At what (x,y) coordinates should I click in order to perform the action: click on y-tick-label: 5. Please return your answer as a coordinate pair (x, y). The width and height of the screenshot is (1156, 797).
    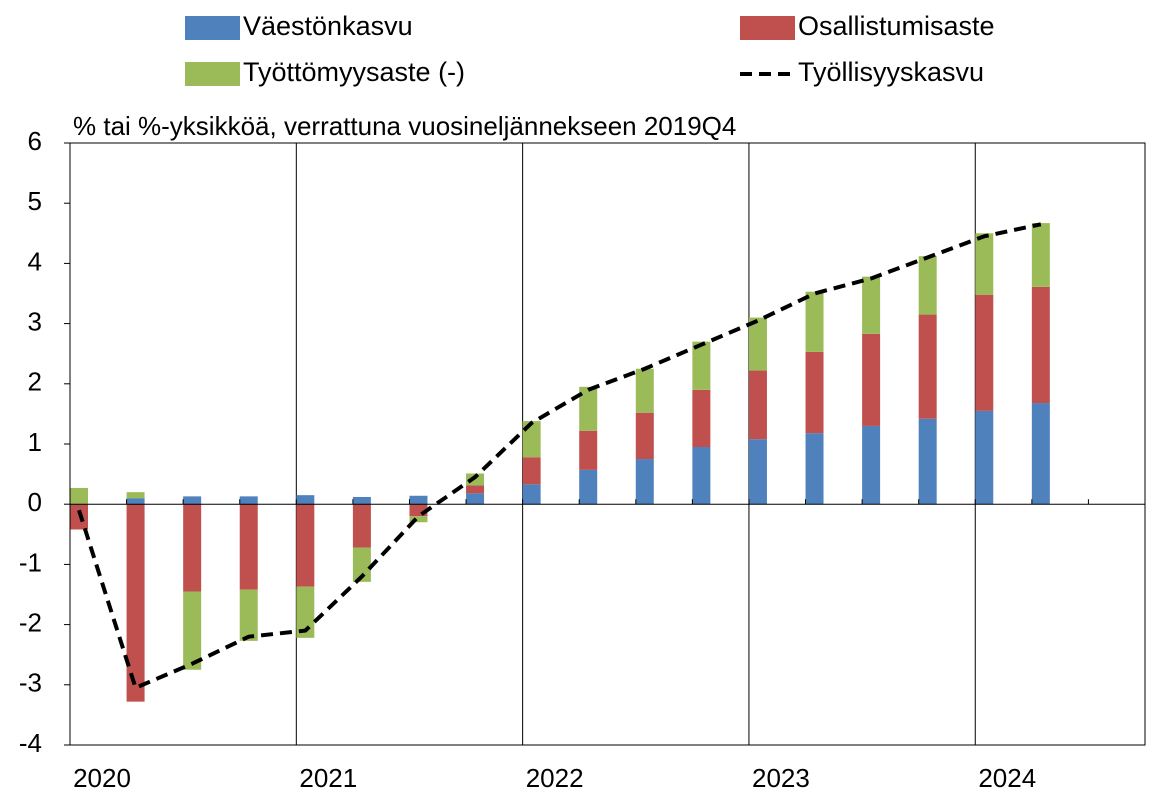
    Looking at the image, I should click on (35, 201).